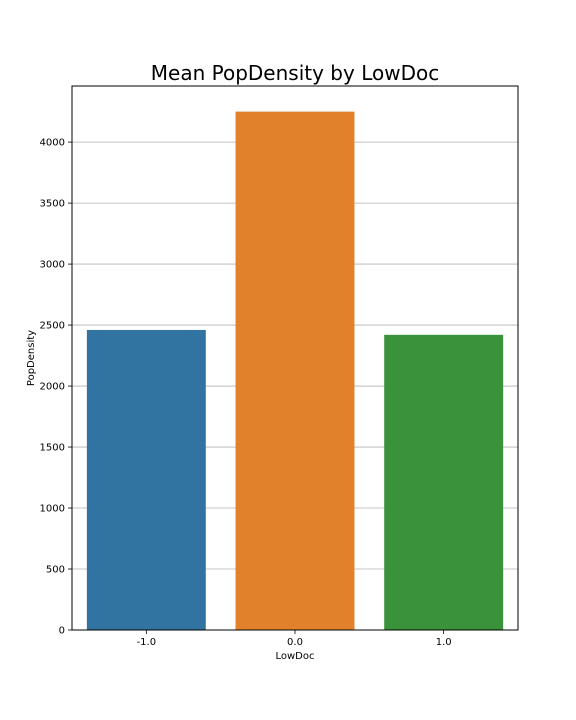  I want to click on y-tick-label: 3000, so click(52, 265).